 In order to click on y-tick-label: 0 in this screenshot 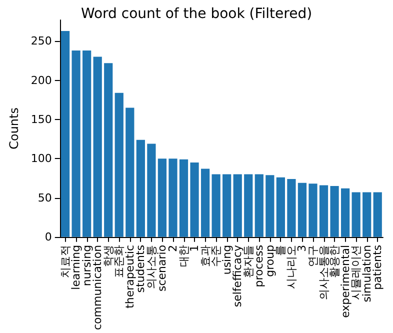, I will do `click(48, 237)`.